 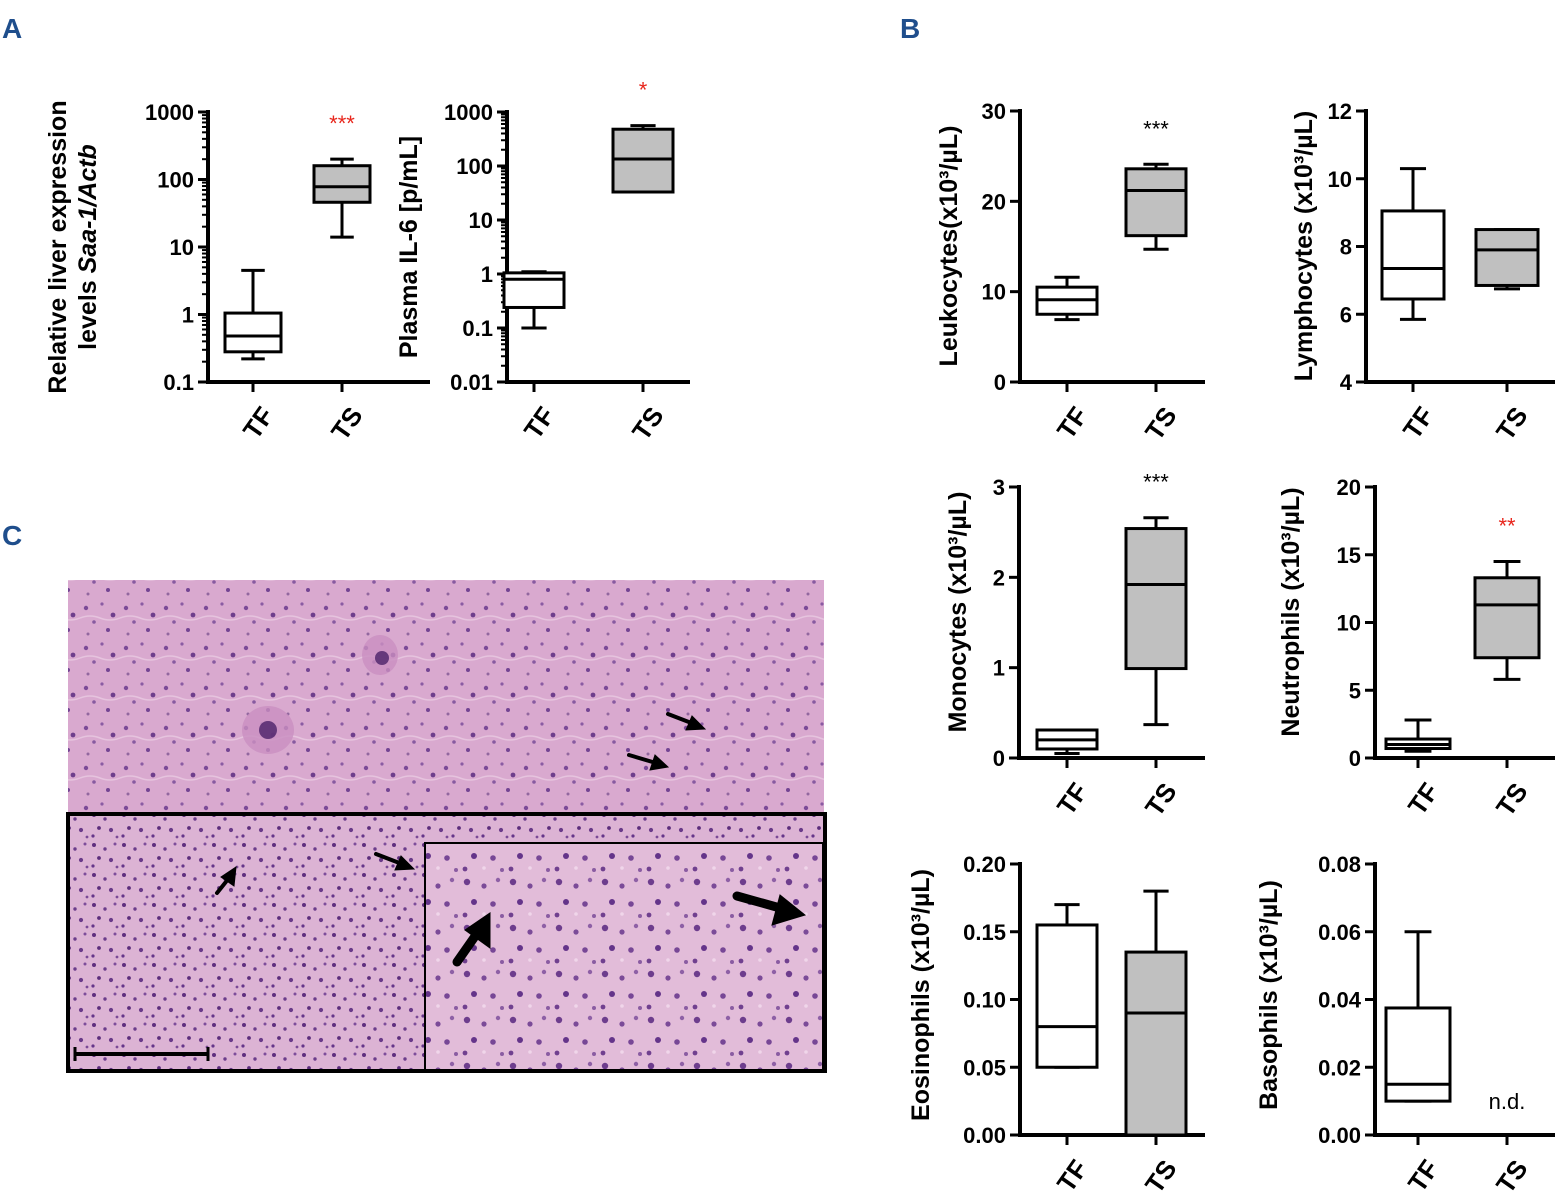 What do you see at coordinates (12, 28) in the screenshot?
I see `panel-label-a: A` at bounding box center [12, 28].